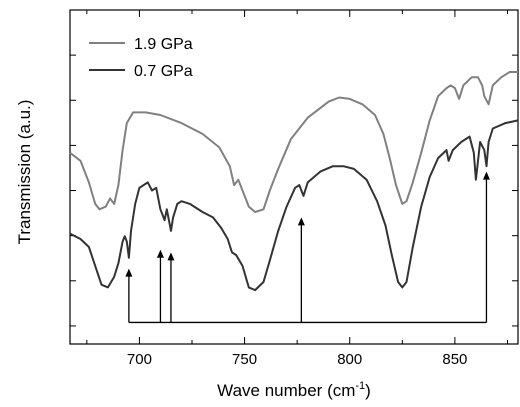 Image resolution: width=520 pixels, height=407 pixels. Describe the element at coordinates (139, 359) in the screenshot. I see `x-tick-label: 700` at that location.